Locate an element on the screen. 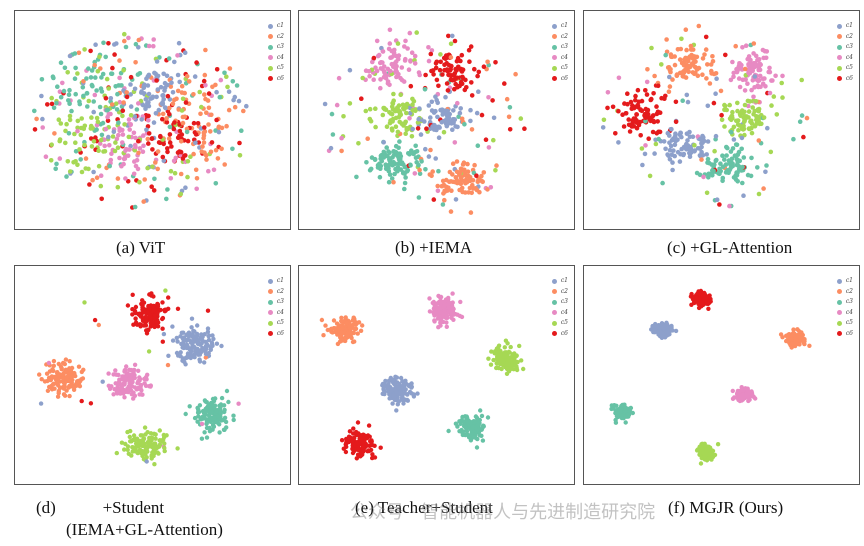 The height and width of the screenshot is (546, 864). legend-label: c2 is located at coordinates (849, 291).